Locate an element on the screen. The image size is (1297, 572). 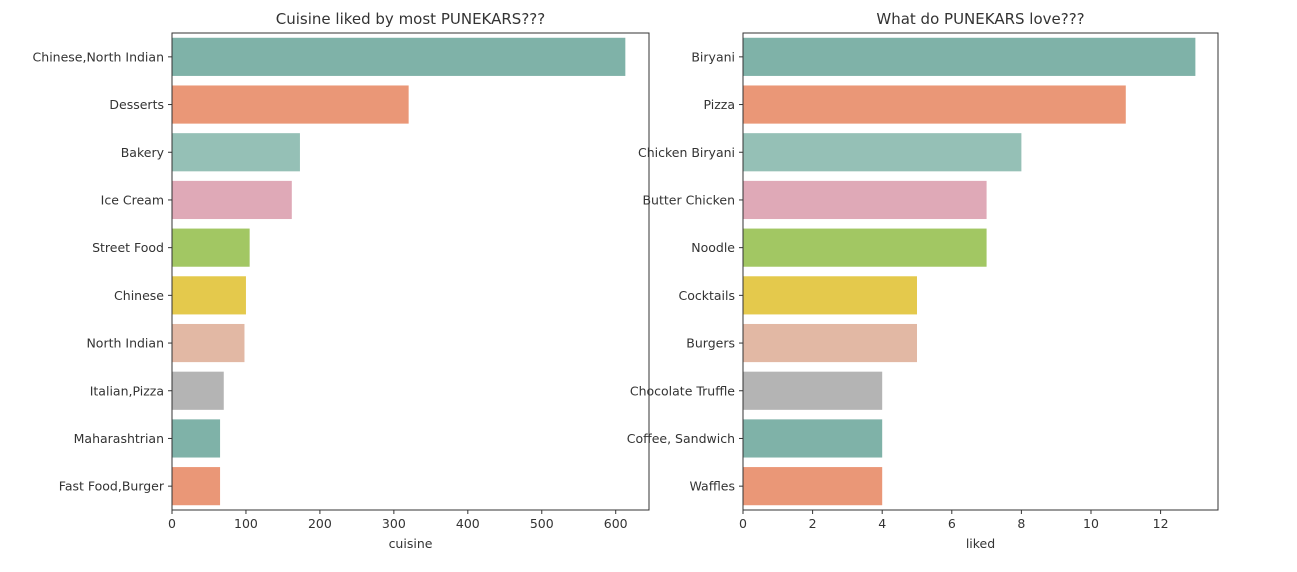
y-tick-label: Maharashtrian is located at coordinates (119, 438).